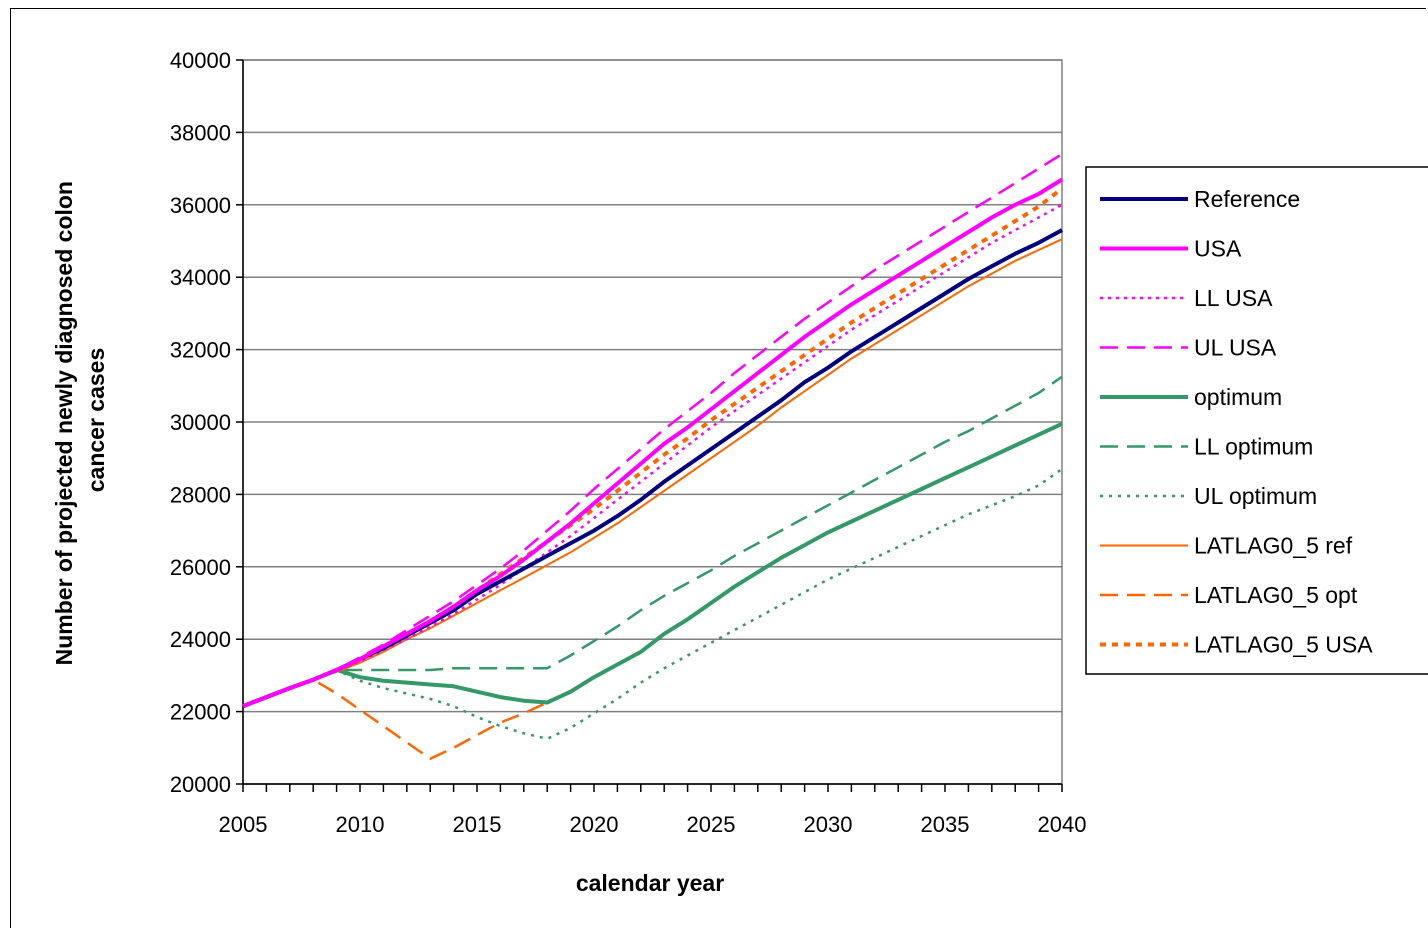  I want to click on x-tick-label: 2020, so click(594, 824).